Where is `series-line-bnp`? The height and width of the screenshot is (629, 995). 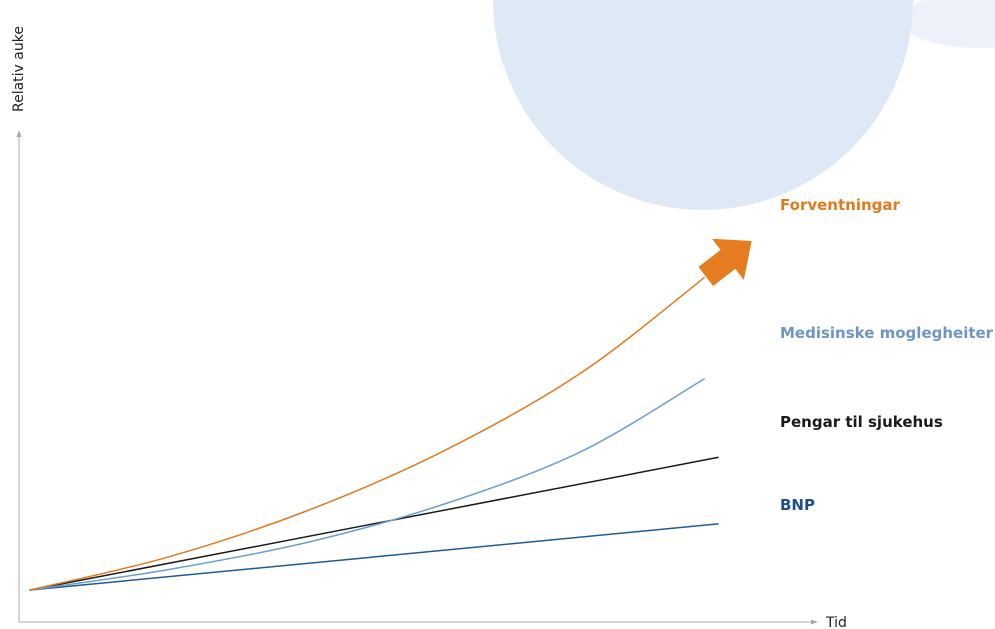 series-line-bnp is located at coordinates (374, 557).